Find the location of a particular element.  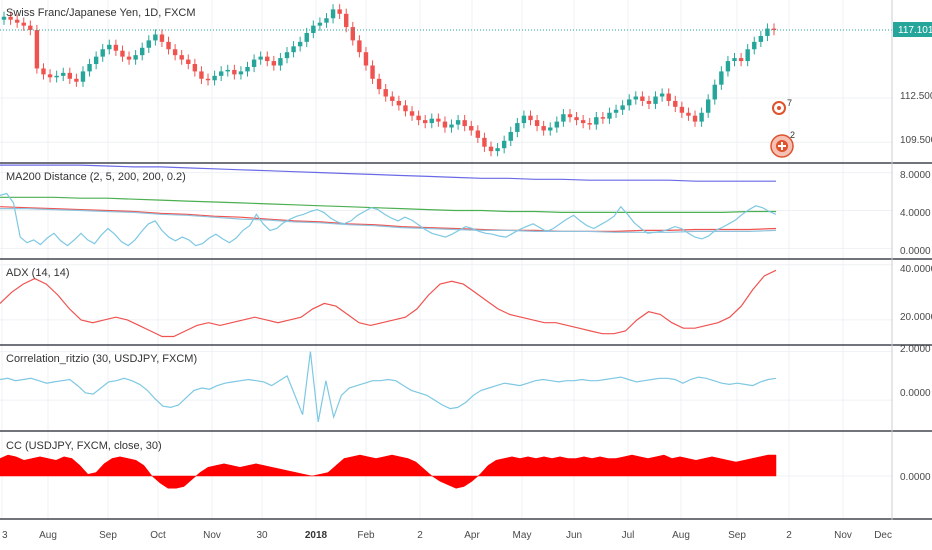

adx-ytick-20: 20.0000 is located at coordinates (916, 317).